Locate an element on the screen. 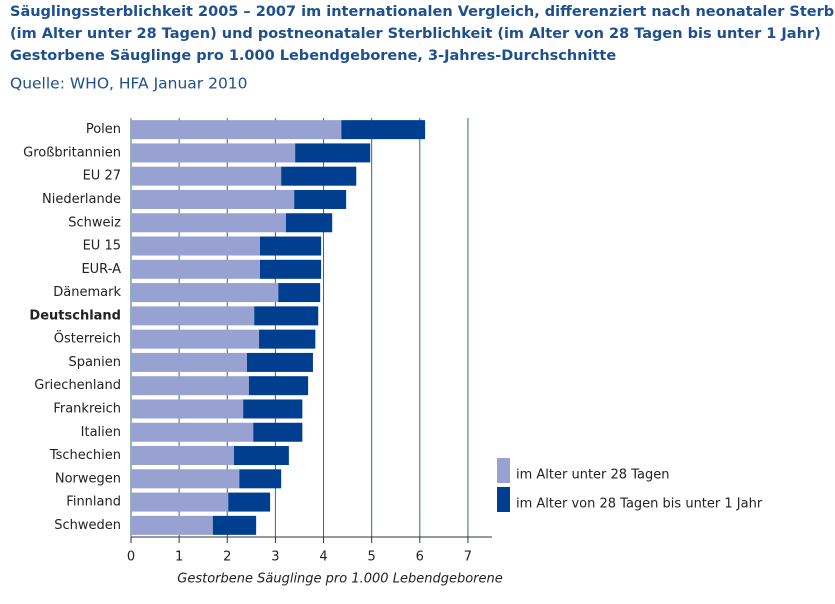 Image resolution: width=835 pixels, height=604 pixels. legend-label: im Alter von 28 Tagen bis unter 1 Jahr is located at coordinates (639, 504).